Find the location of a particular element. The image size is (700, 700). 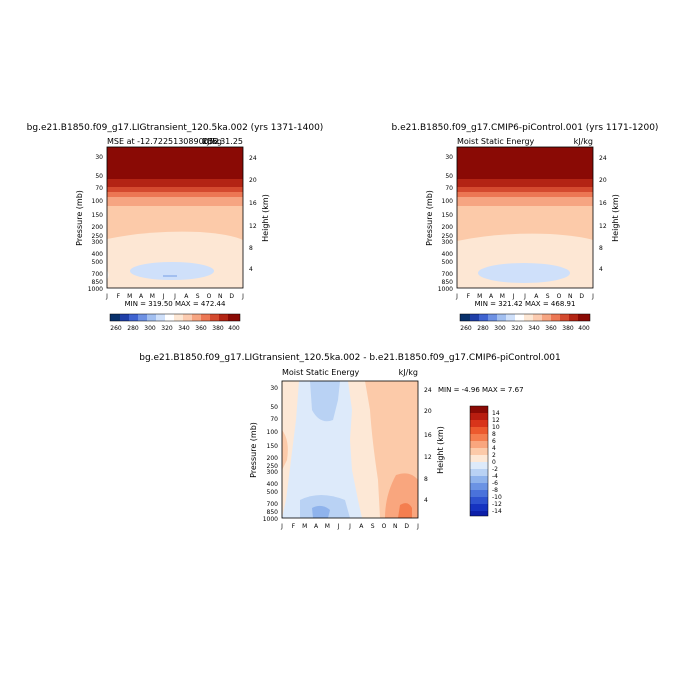

colorbar-label: -6 is located at coordinates (495, 483).